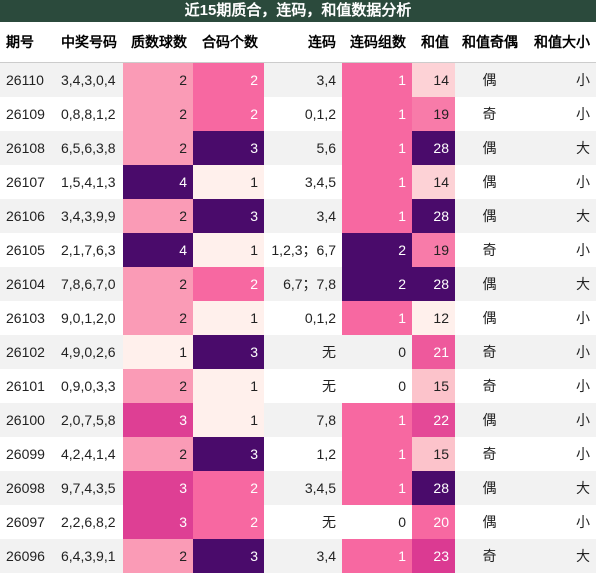 The height and width of the screenshot is (573, 596). Describe the element at coordinates (298, 182) in the screenshot. I see `data-row: 26107 1,5,4,1,3 4 1 3,4,5 1 14 偶小` at that location.